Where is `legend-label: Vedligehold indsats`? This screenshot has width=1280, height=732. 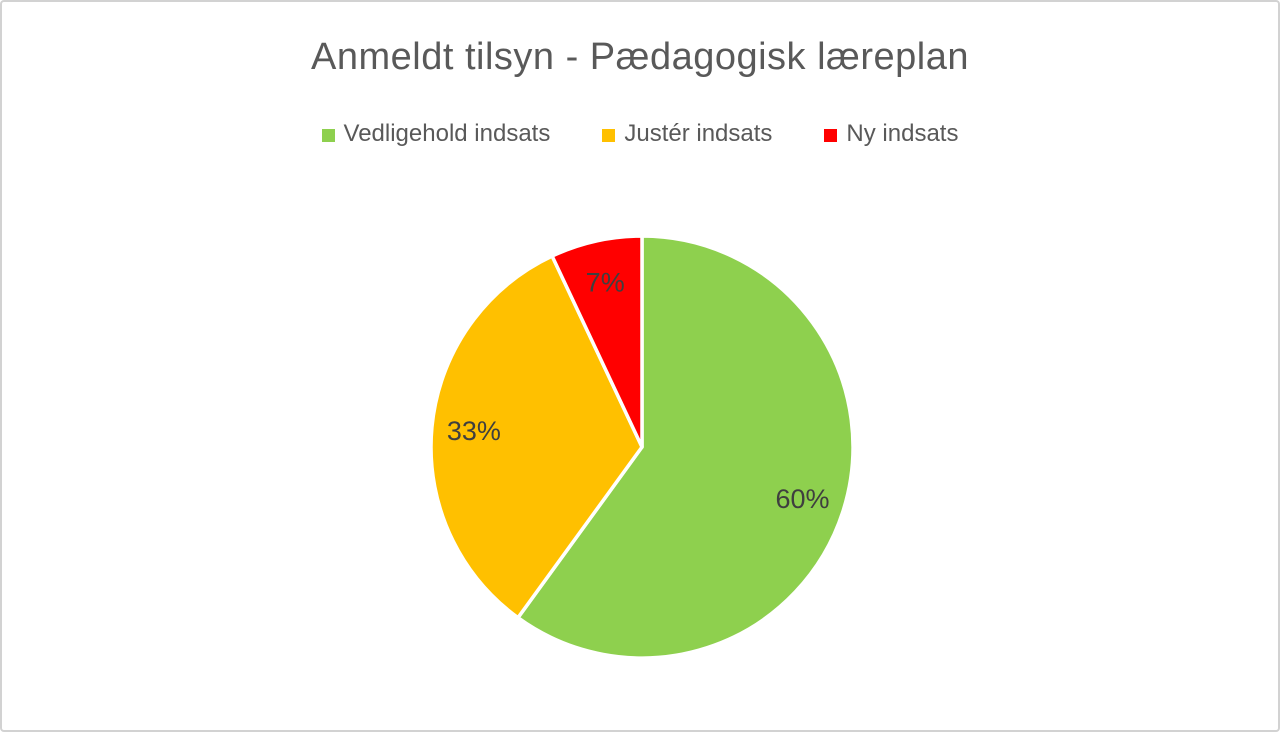 legend-label: Vedligehold indsats is located at coordinates (447, 133).